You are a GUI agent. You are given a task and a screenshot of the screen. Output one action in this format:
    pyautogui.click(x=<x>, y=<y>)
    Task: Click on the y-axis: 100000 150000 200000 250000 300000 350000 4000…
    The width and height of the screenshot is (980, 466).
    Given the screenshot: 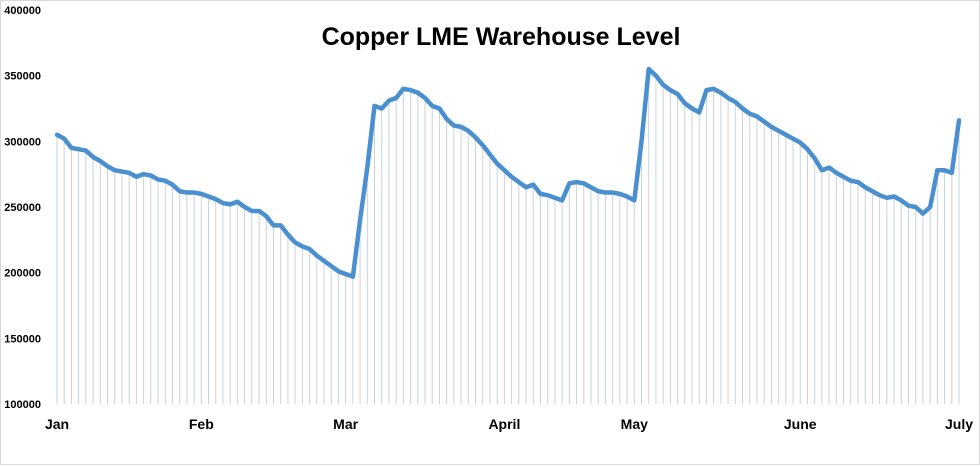 What is the action you would take?
    pyautogui.click(x=22, y=208)
    